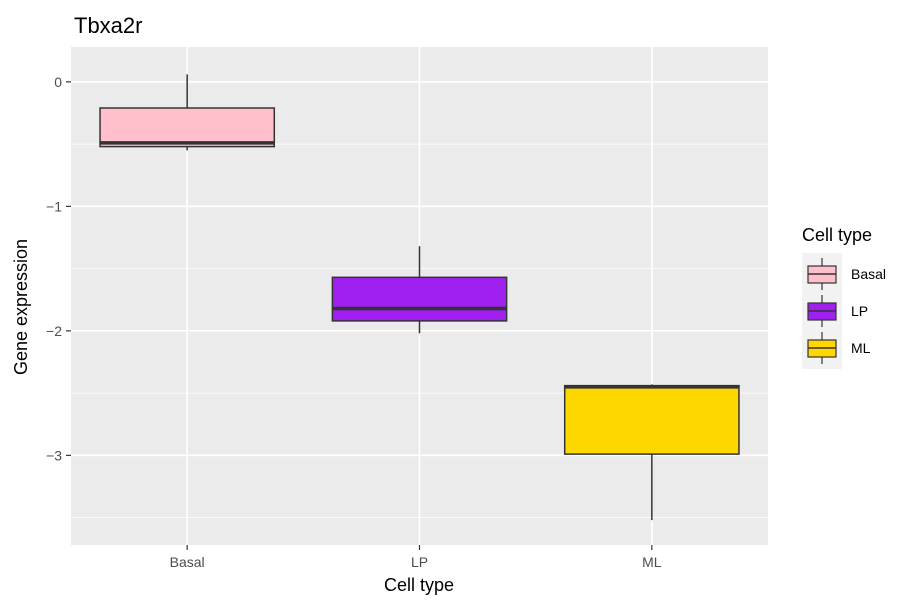  I want to click on box-ml, so click(651, 452).